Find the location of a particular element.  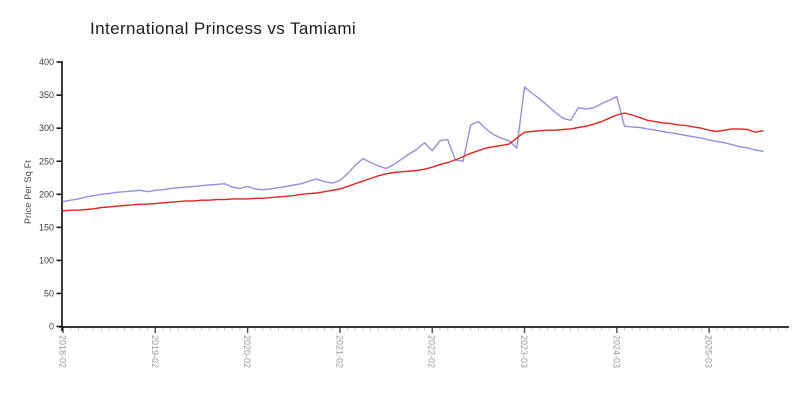

x-tick-label: 2022-02 is located at coordinates (432, 351).